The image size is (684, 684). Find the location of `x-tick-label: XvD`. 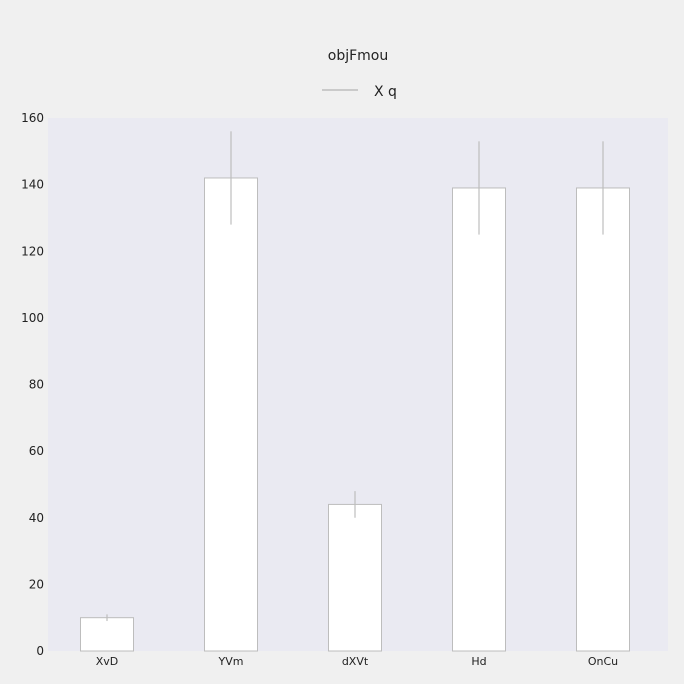

x-tick-label: XvD is located at coordinates (107, 661).